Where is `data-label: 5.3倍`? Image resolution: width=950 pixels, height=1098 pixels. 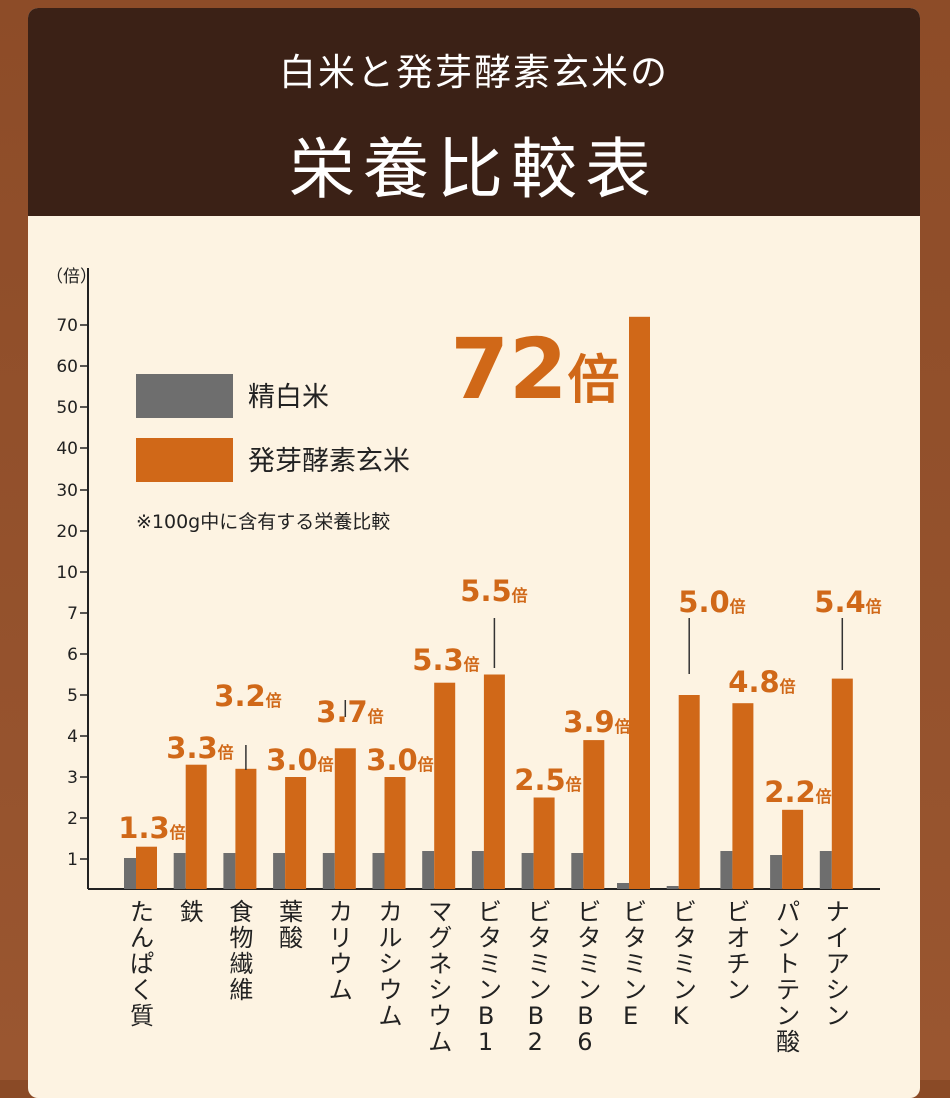 data-label: 5.3倍 is located at coordinates (445, 660).